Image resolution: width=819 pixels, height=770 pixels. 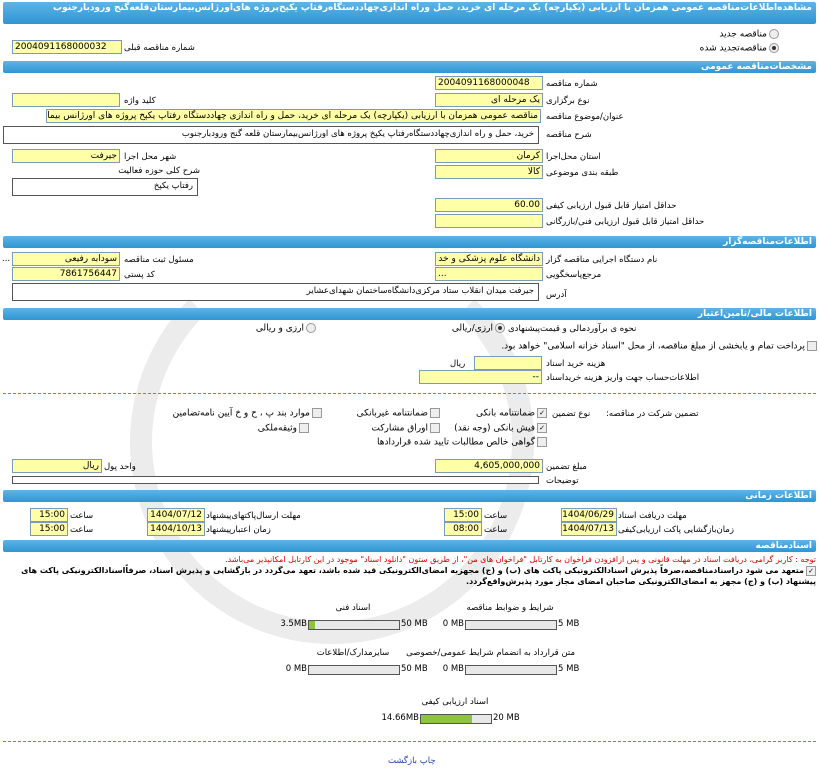 I want to click on doc-deadline-time: 15:00, so click(x=463, y=515).